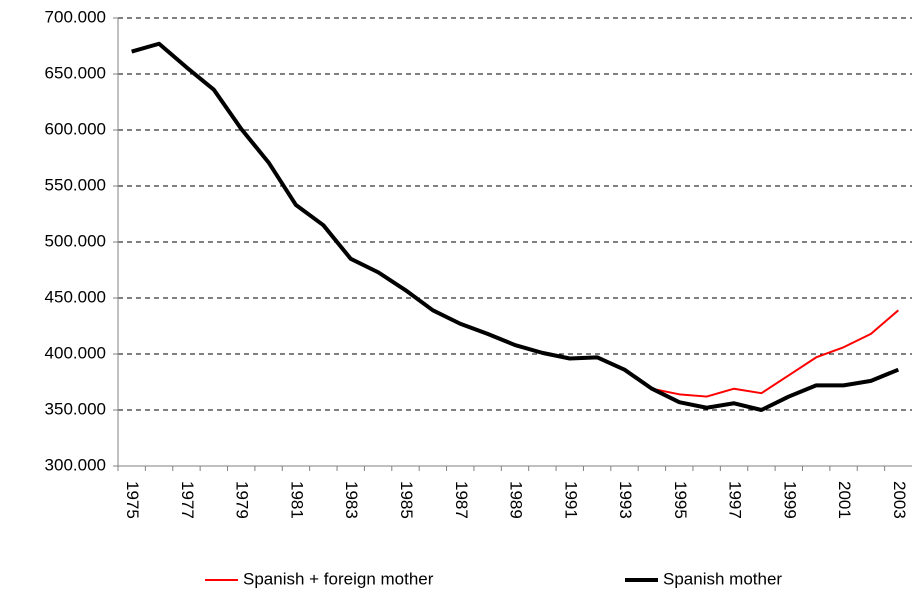 Image resolution: width=914 pixels, height=594 pixels. I want to click on y-tick-label: 500.000, so click(75, 240).